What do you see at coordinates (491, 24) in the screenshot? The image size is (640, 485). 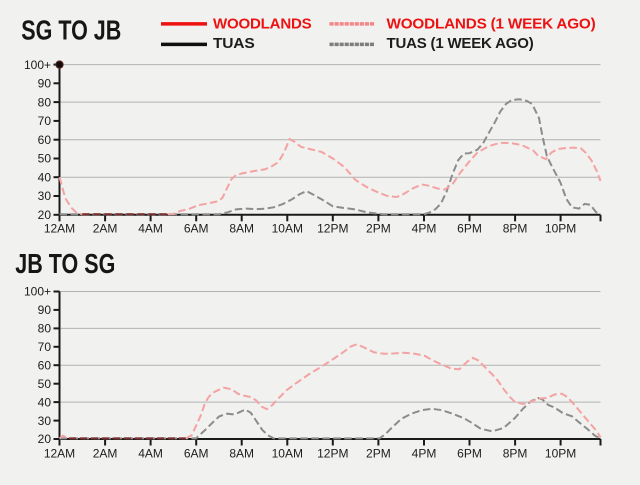 I see `svg-text: WOODLANDS (1 WEEK AGO)` at bounding box center [491, 24].